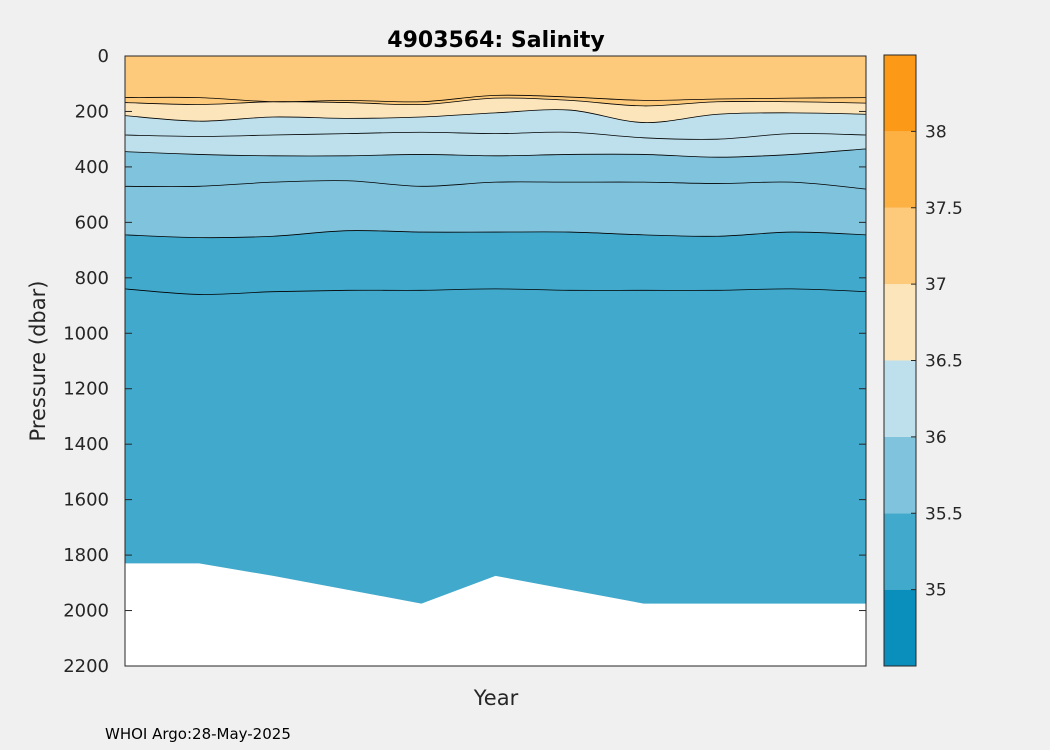 Image resolution: width=1050 pixels, height=750 pixels. Describe the element at coordinates (900, 322) in the screenshot. I see `colorbar-swatch-36.5` at that location.